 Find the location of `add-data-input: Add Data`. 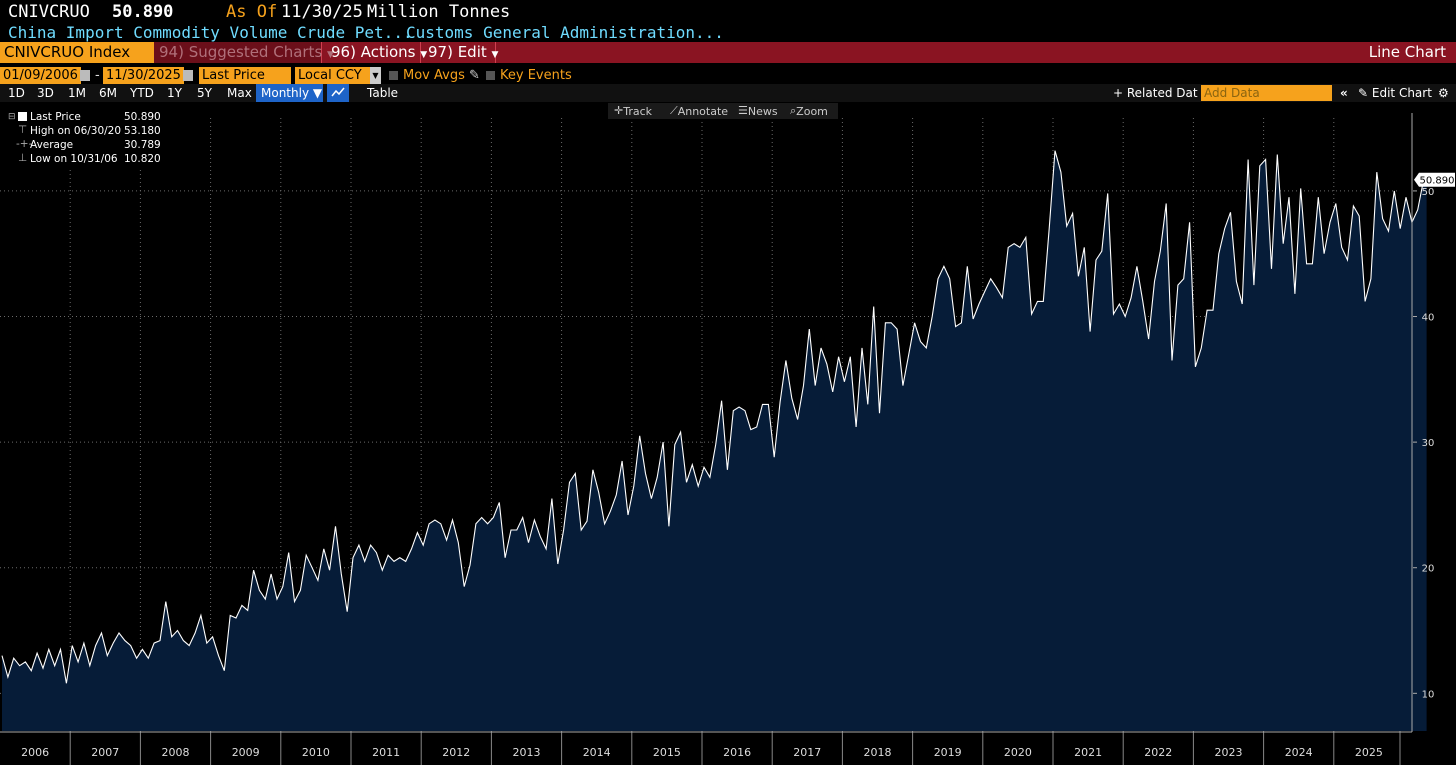

add-data-input: Add Data is located at coordinates (1266, 93).